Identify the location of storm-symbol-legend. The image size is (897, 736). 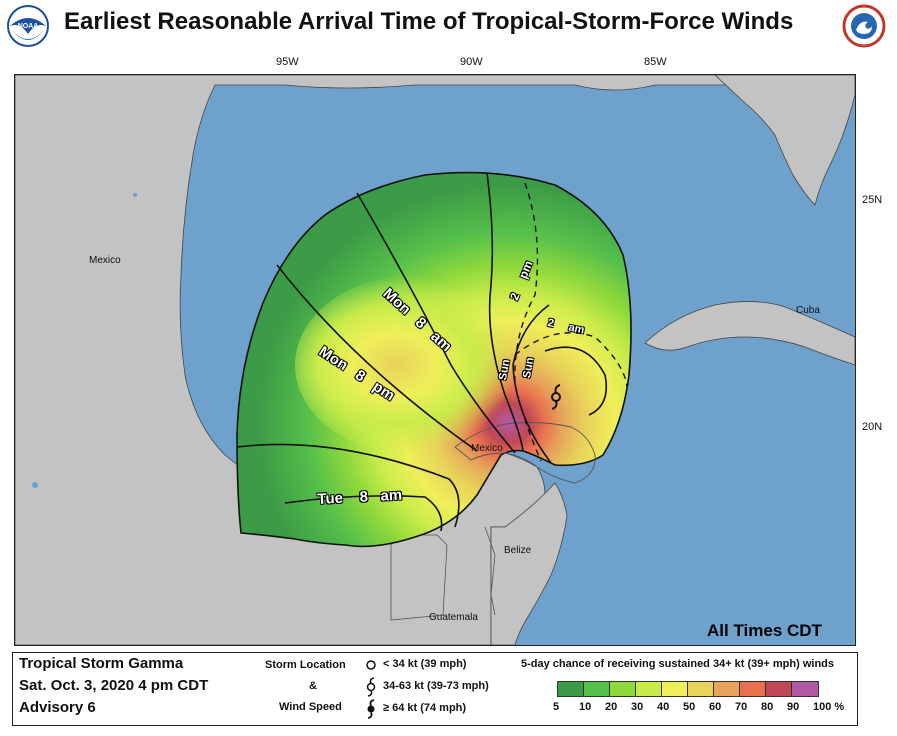
(371, 689).